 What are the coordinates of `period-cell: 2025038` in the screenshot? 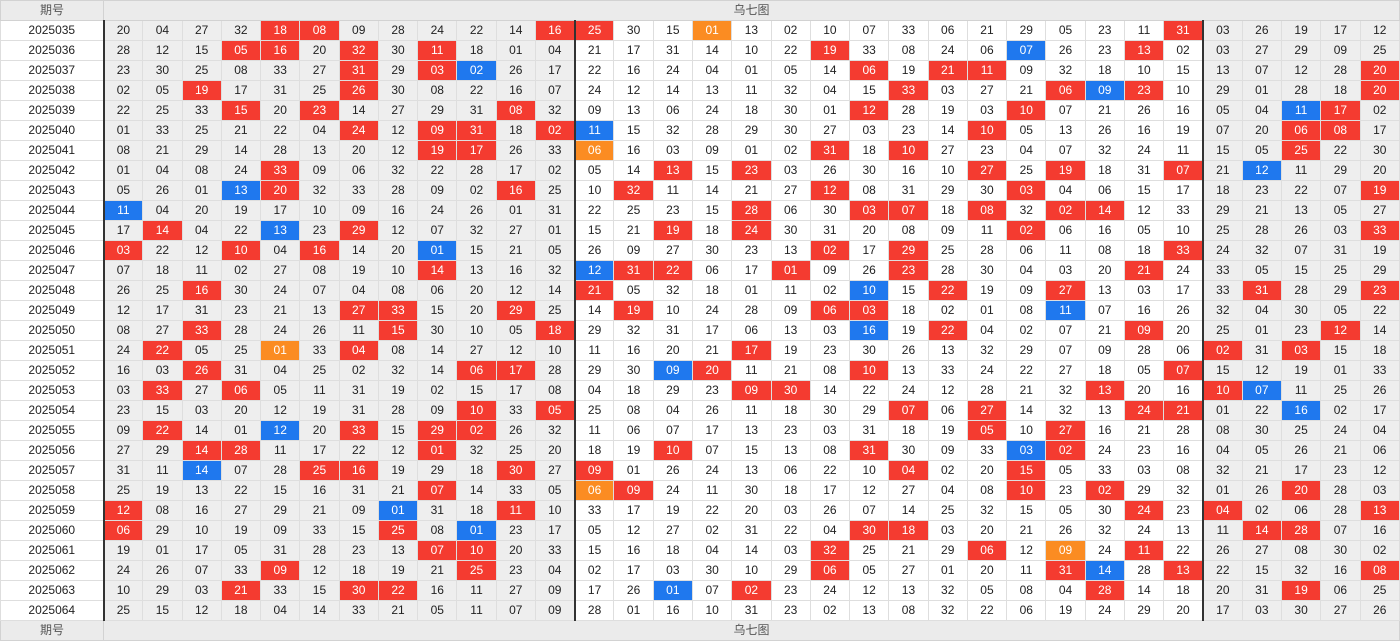 It's located at (52, 90).